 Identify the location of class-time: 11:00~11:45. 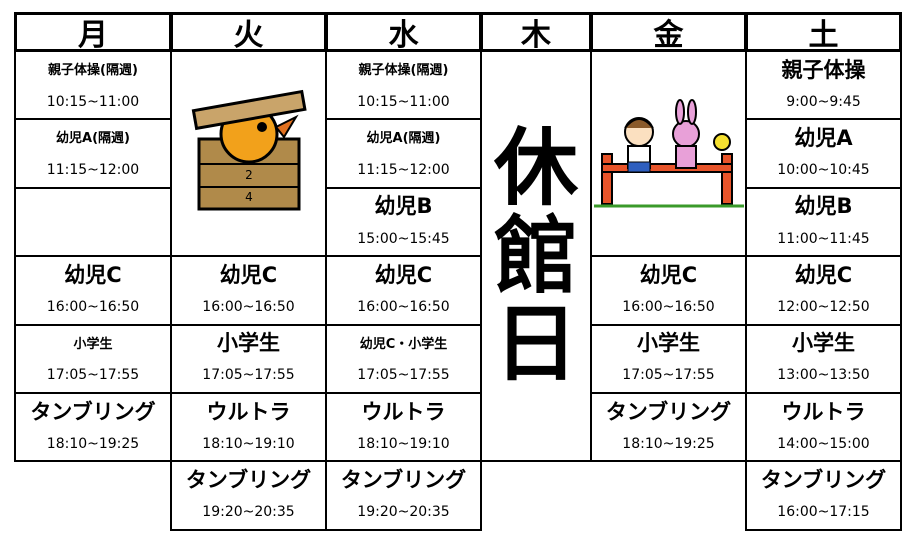
(823, 238).